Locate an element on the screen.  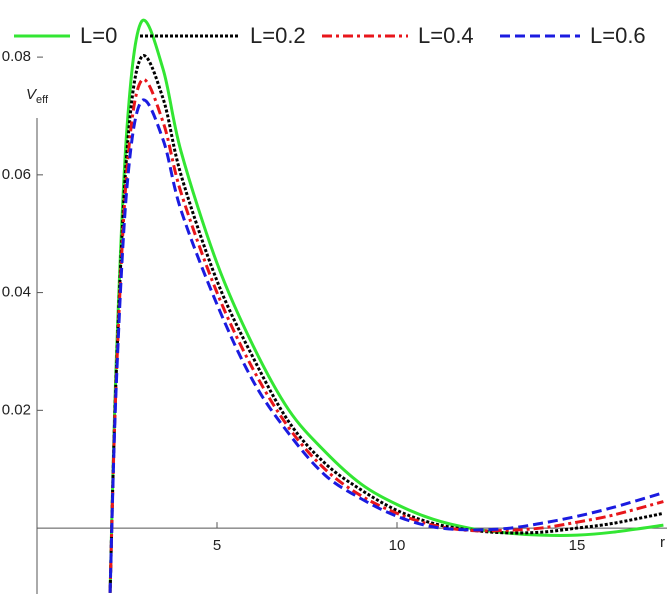
legend-label: L=0.6 is located at coordinates (618, 35).